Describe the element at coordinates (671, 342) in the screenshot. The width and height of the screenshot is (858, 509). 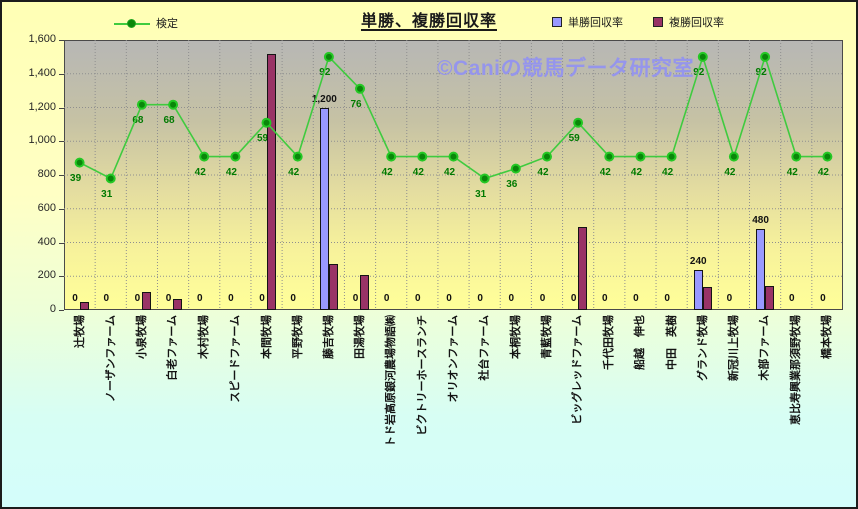
I see `x-axis-label: 中田 英樹` at that location.